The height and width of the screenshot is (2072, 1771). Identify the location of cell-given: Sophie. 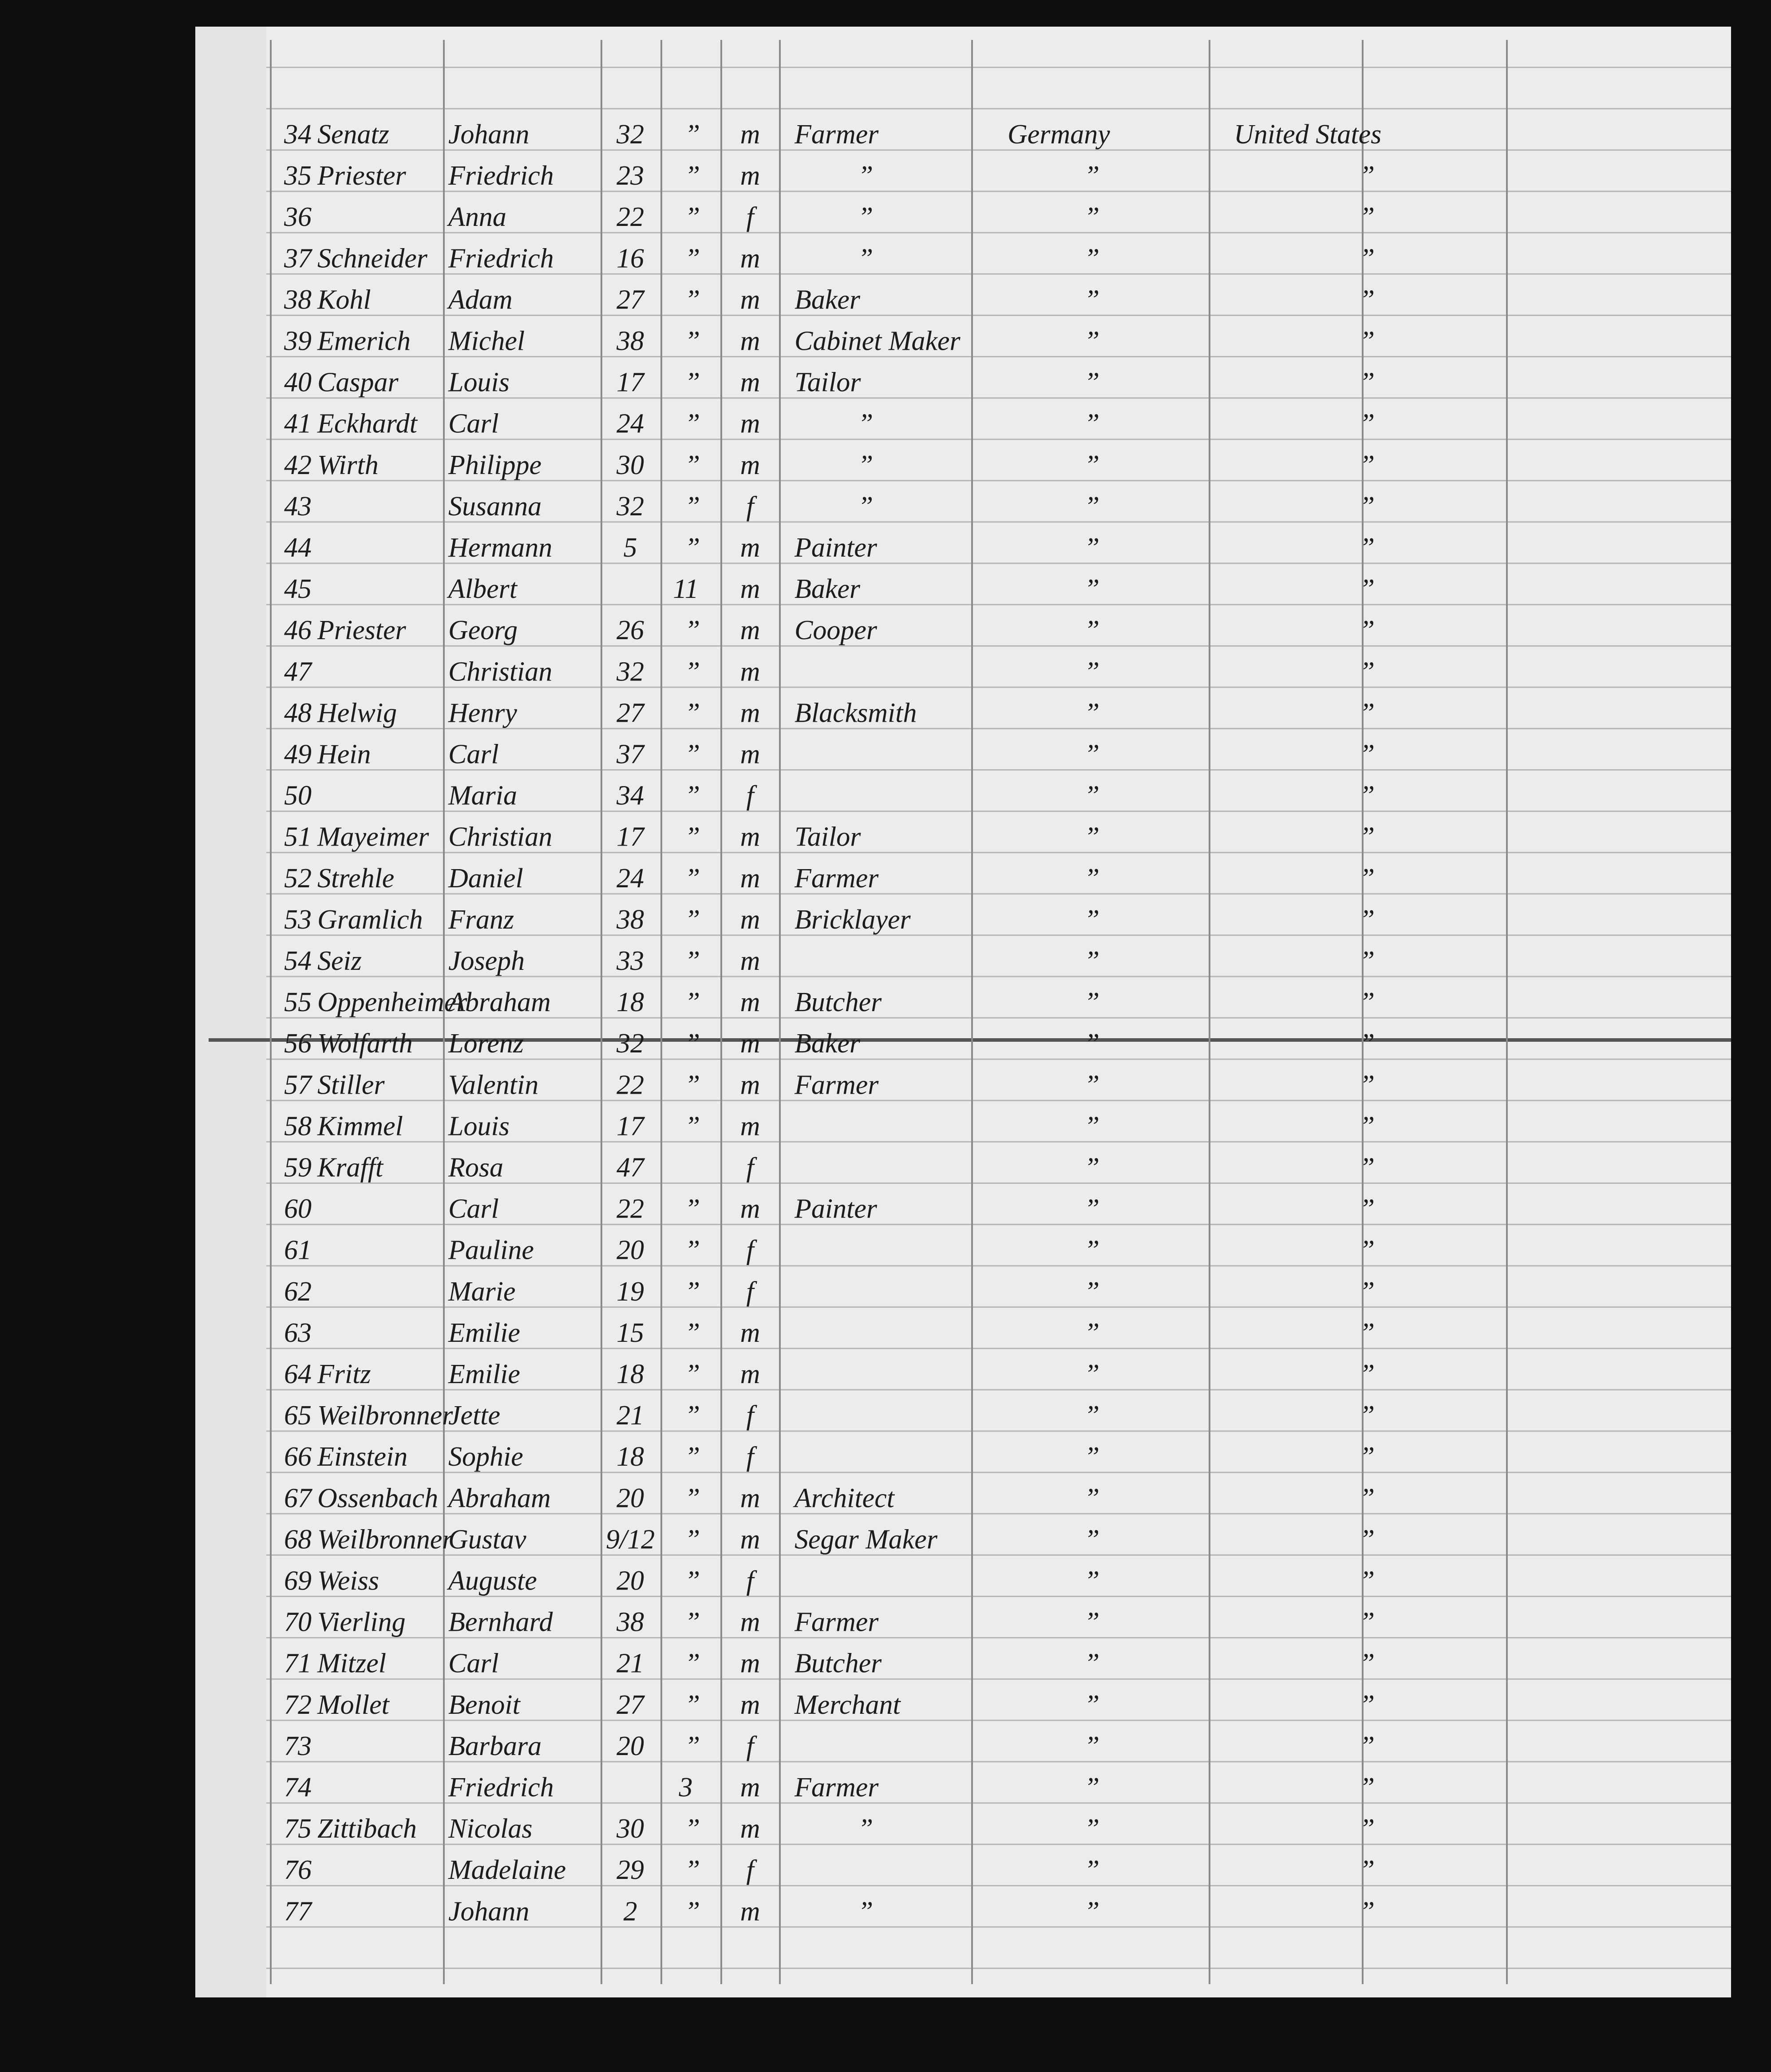
(485, 1457).